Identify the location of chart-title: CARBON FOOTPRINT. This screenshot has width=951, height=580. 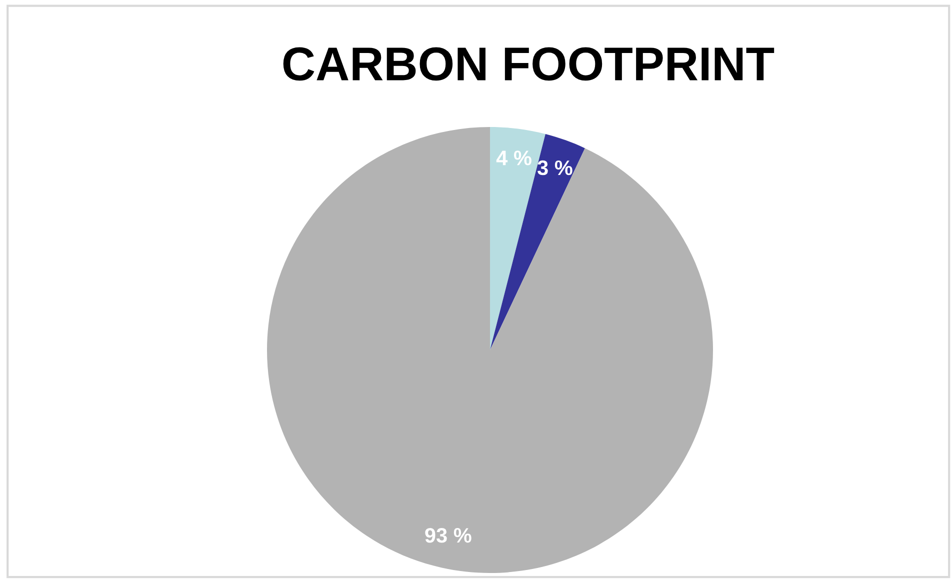
(528, 64).